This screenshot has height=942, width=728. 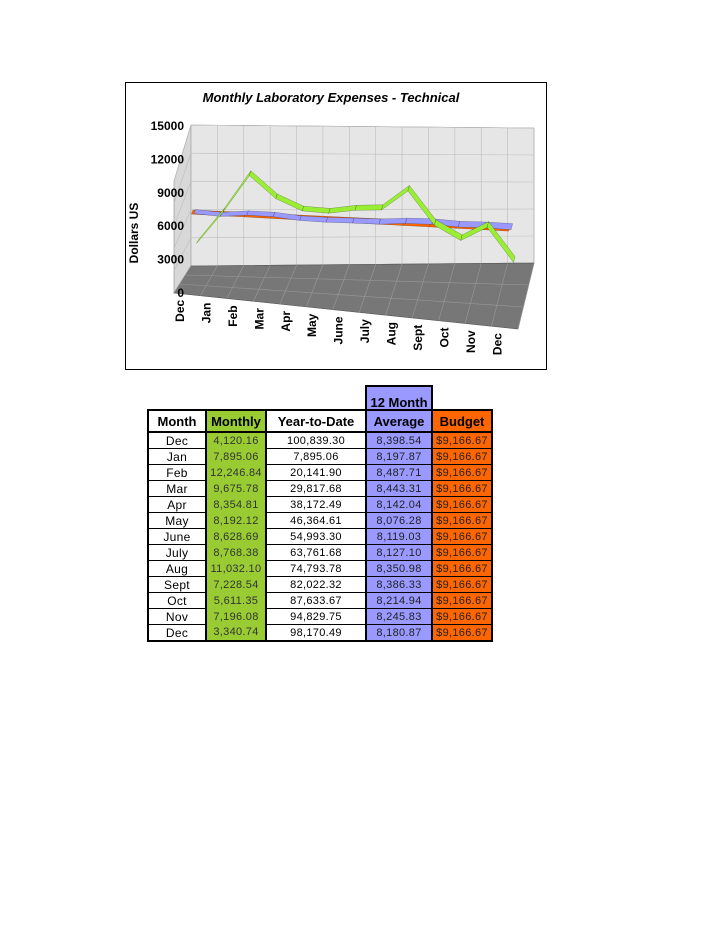 What do you see at coordinates (168, 209) in the screenshot?
I see `y-tick-labels: 0 3000 6000 9000 12000 15000` at bounding box center [168, 209].